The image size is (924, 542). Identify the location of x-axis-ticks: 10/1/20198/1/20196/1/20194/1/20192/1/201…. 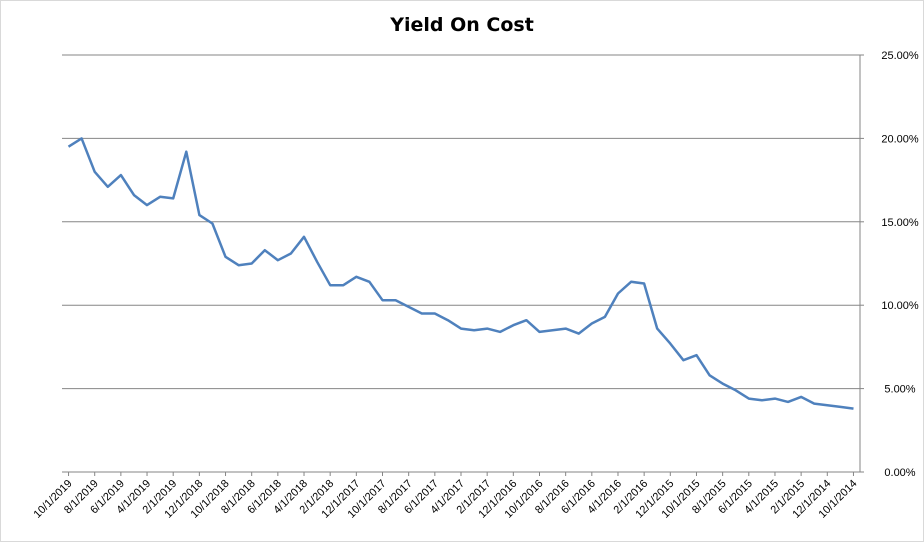
(446, 496).